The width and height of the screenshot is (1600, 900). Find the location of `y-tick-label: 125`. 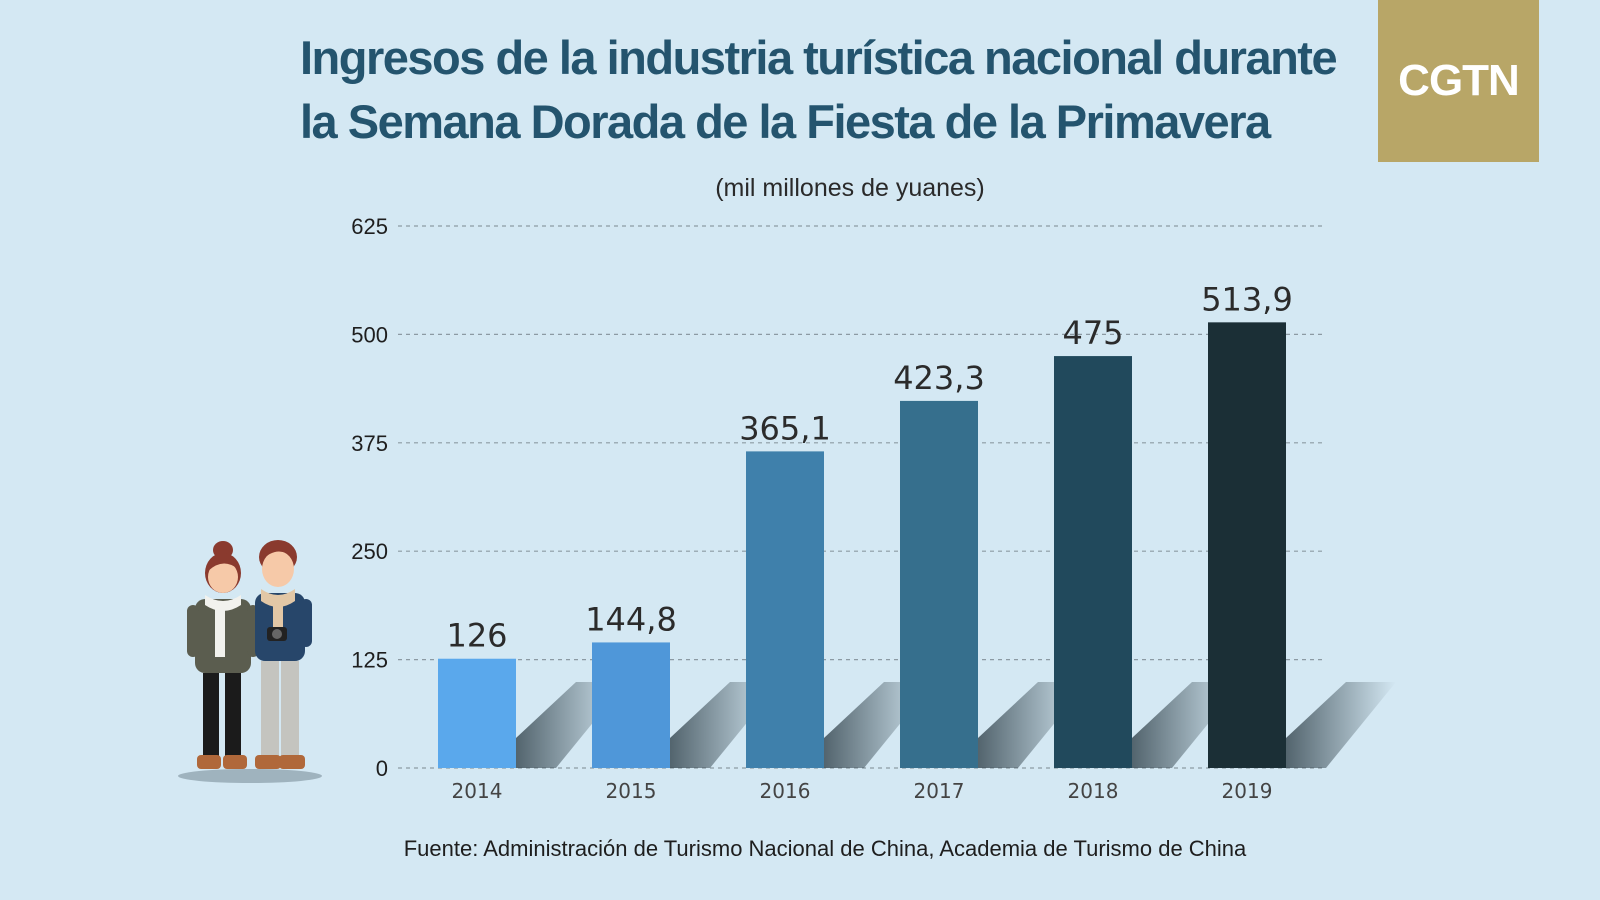

y-tick-label: 125 is located at coordinates (369, 660).